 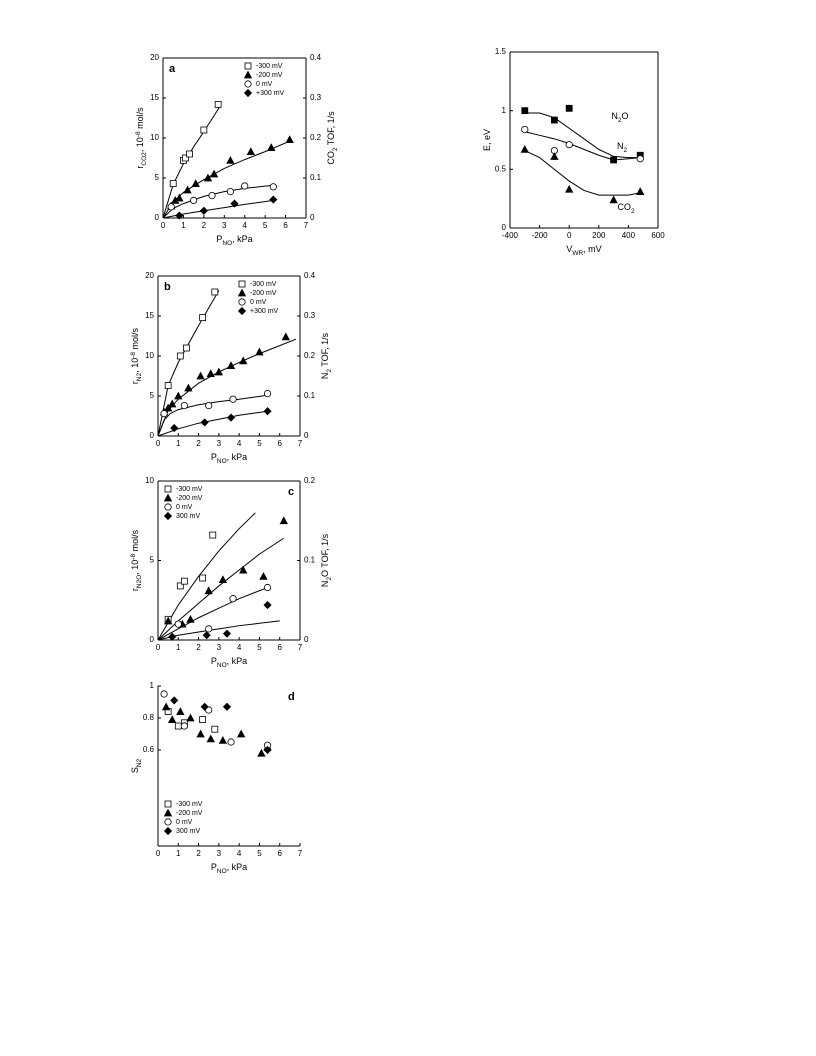 What do you see at coordinates (614, 116) in the screenshot?
I see `curve-label-part: N` at bounding box center [614, 116].